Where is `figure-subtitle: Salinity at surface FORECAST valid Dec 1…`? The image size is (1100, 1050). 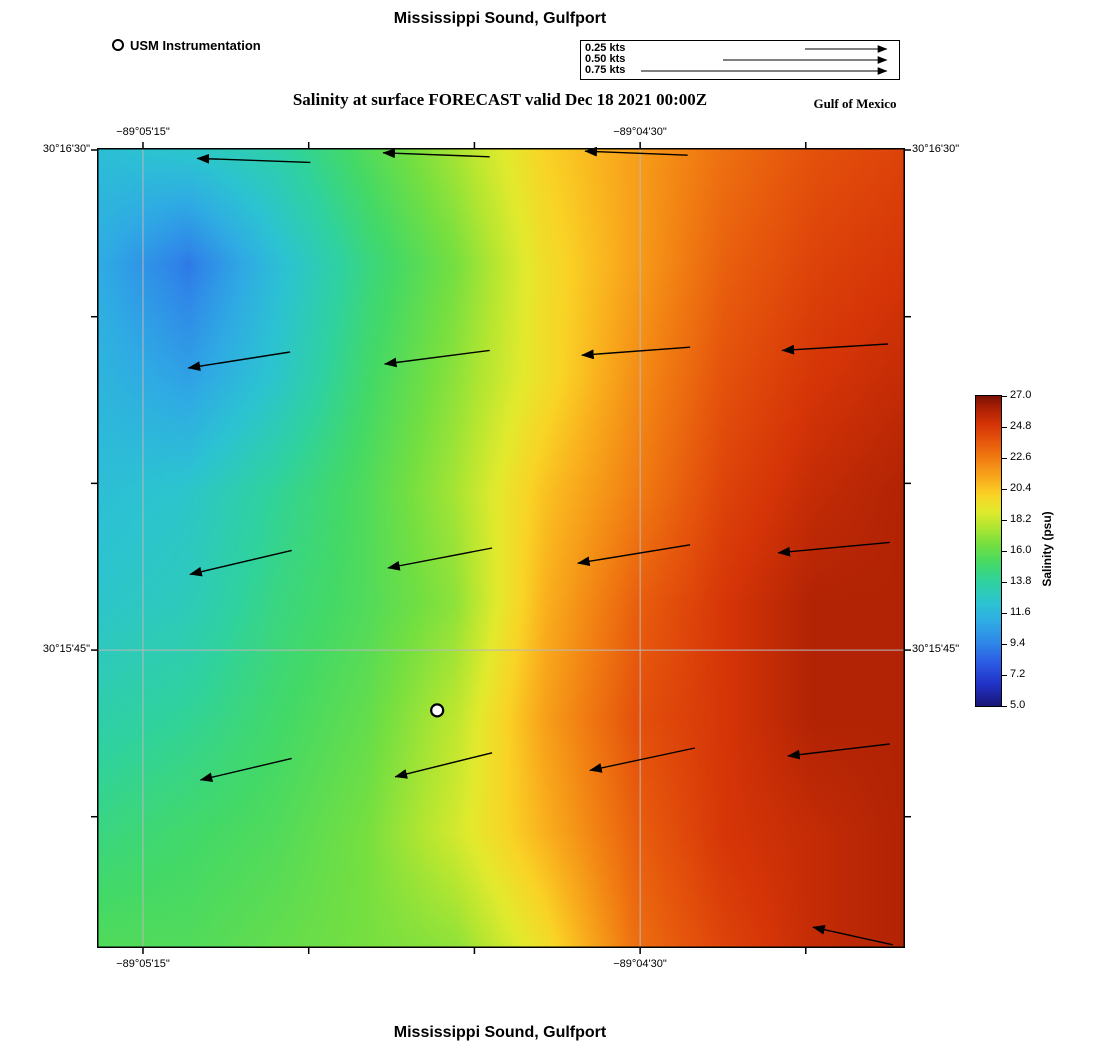
figure-subtitle: Salinity at surface FORECAST valid Dec 1… is located at coordinates (500, 99).